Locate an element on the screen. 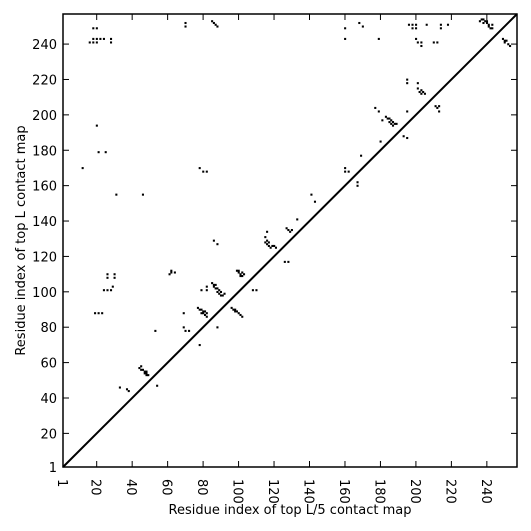 The width and height of the screenshot is (531, 531). y-tick-label: 140 is located at coordinates (44, 222).